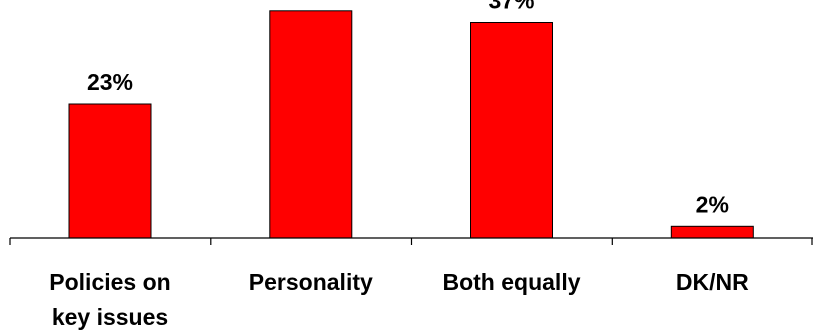 The width and height of the screenshot is (813, 330). What do you see at coordinates (109, 299) in the screenshot?
I see `category-label-0: Policies on key issues` at bounding box center [109, 299].